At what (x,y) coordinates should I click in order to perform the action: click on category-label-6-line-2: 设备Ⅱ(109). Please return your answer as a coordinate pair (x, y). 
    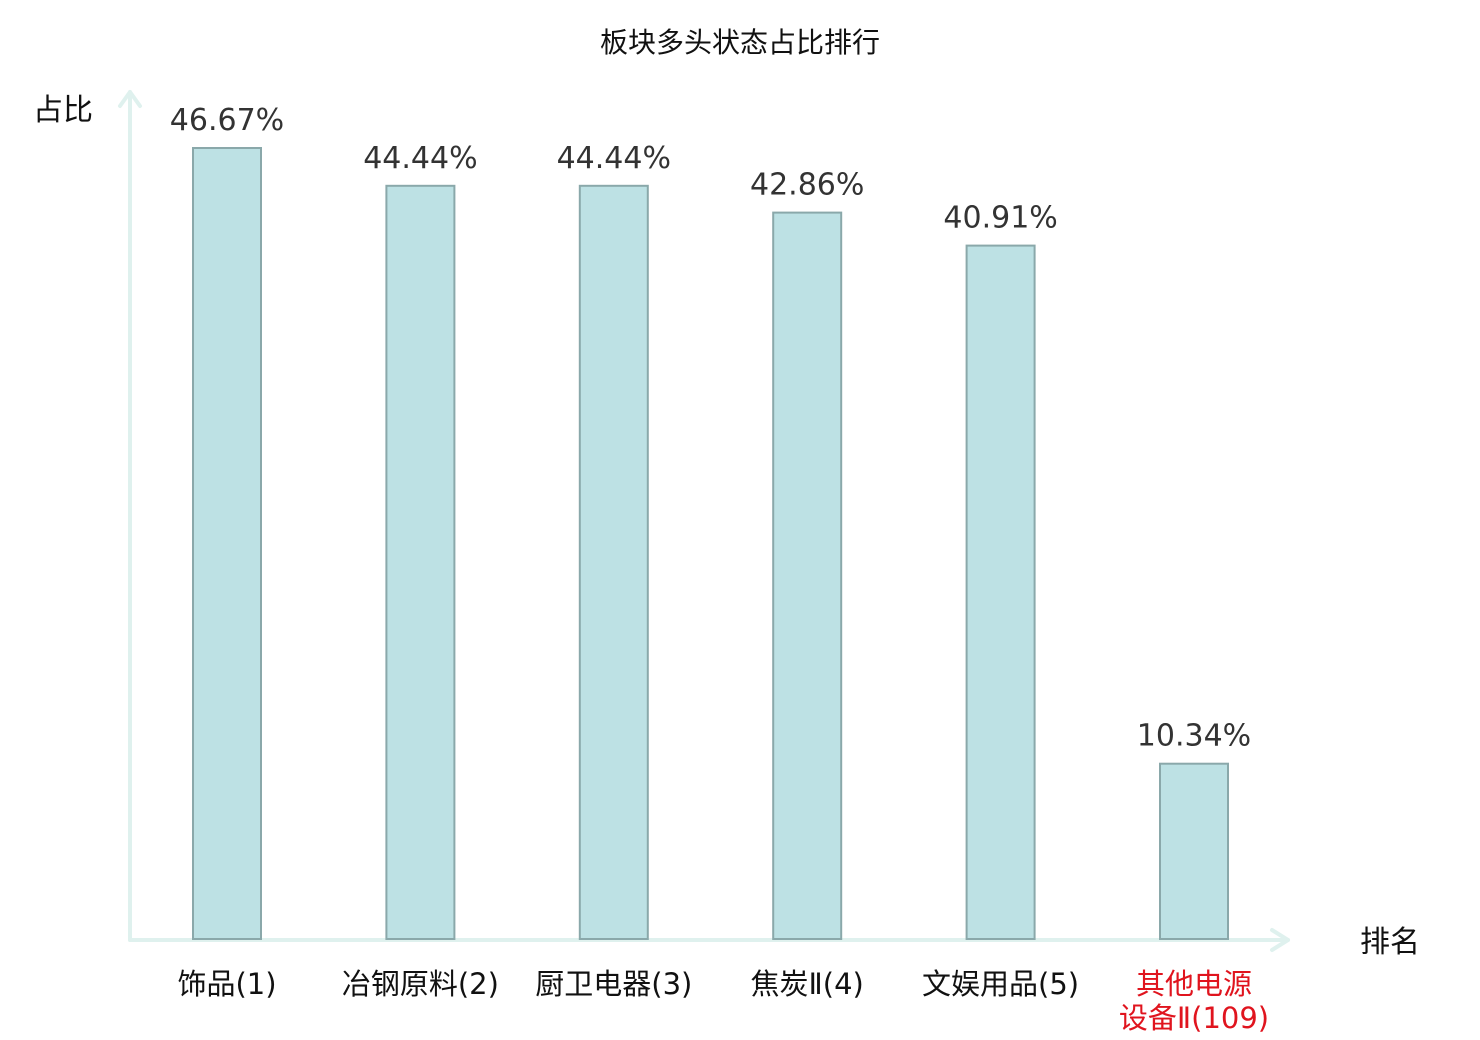
    Looking at the image, I should click on (1194, 1018).